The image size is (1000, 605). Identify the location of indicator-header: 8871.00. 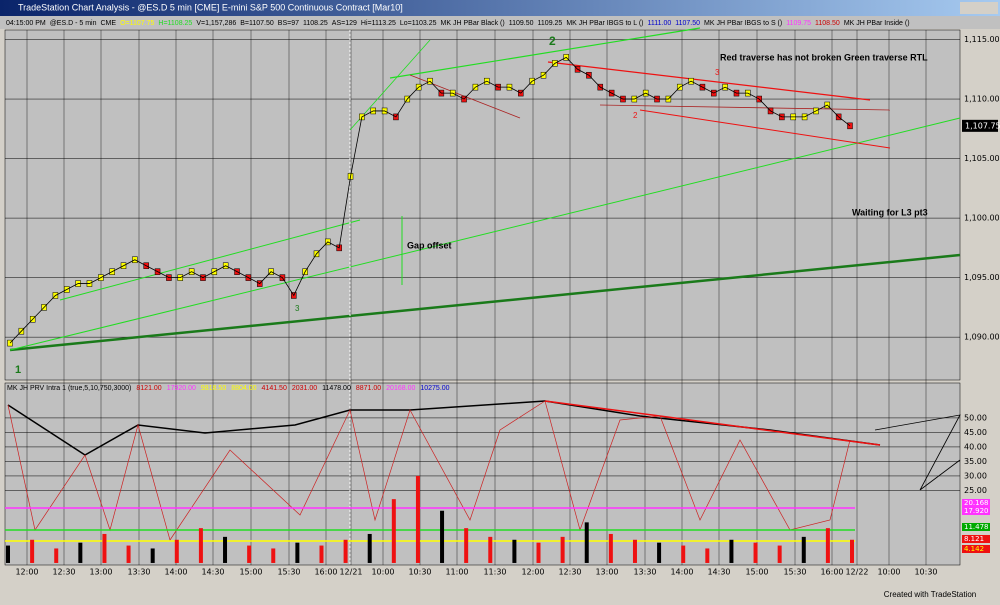
(368, 388).